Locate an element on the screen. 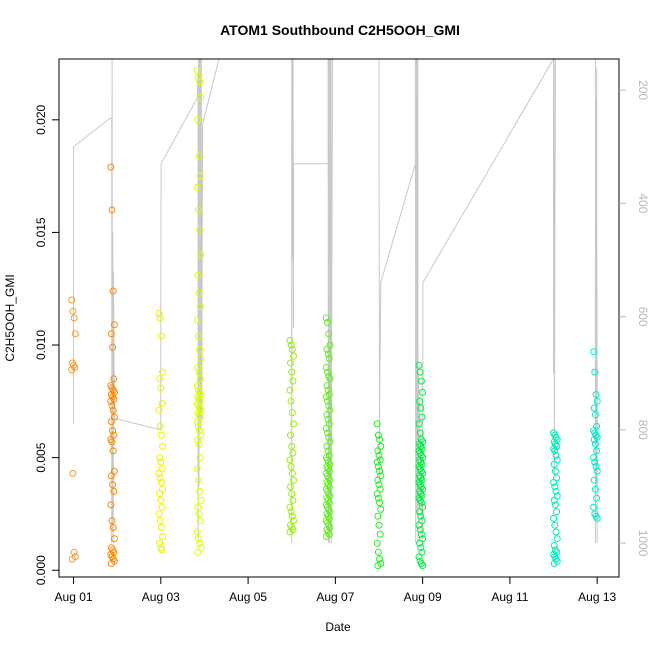  y-tick-label: 0.000 is located at coordinates (41, 570).